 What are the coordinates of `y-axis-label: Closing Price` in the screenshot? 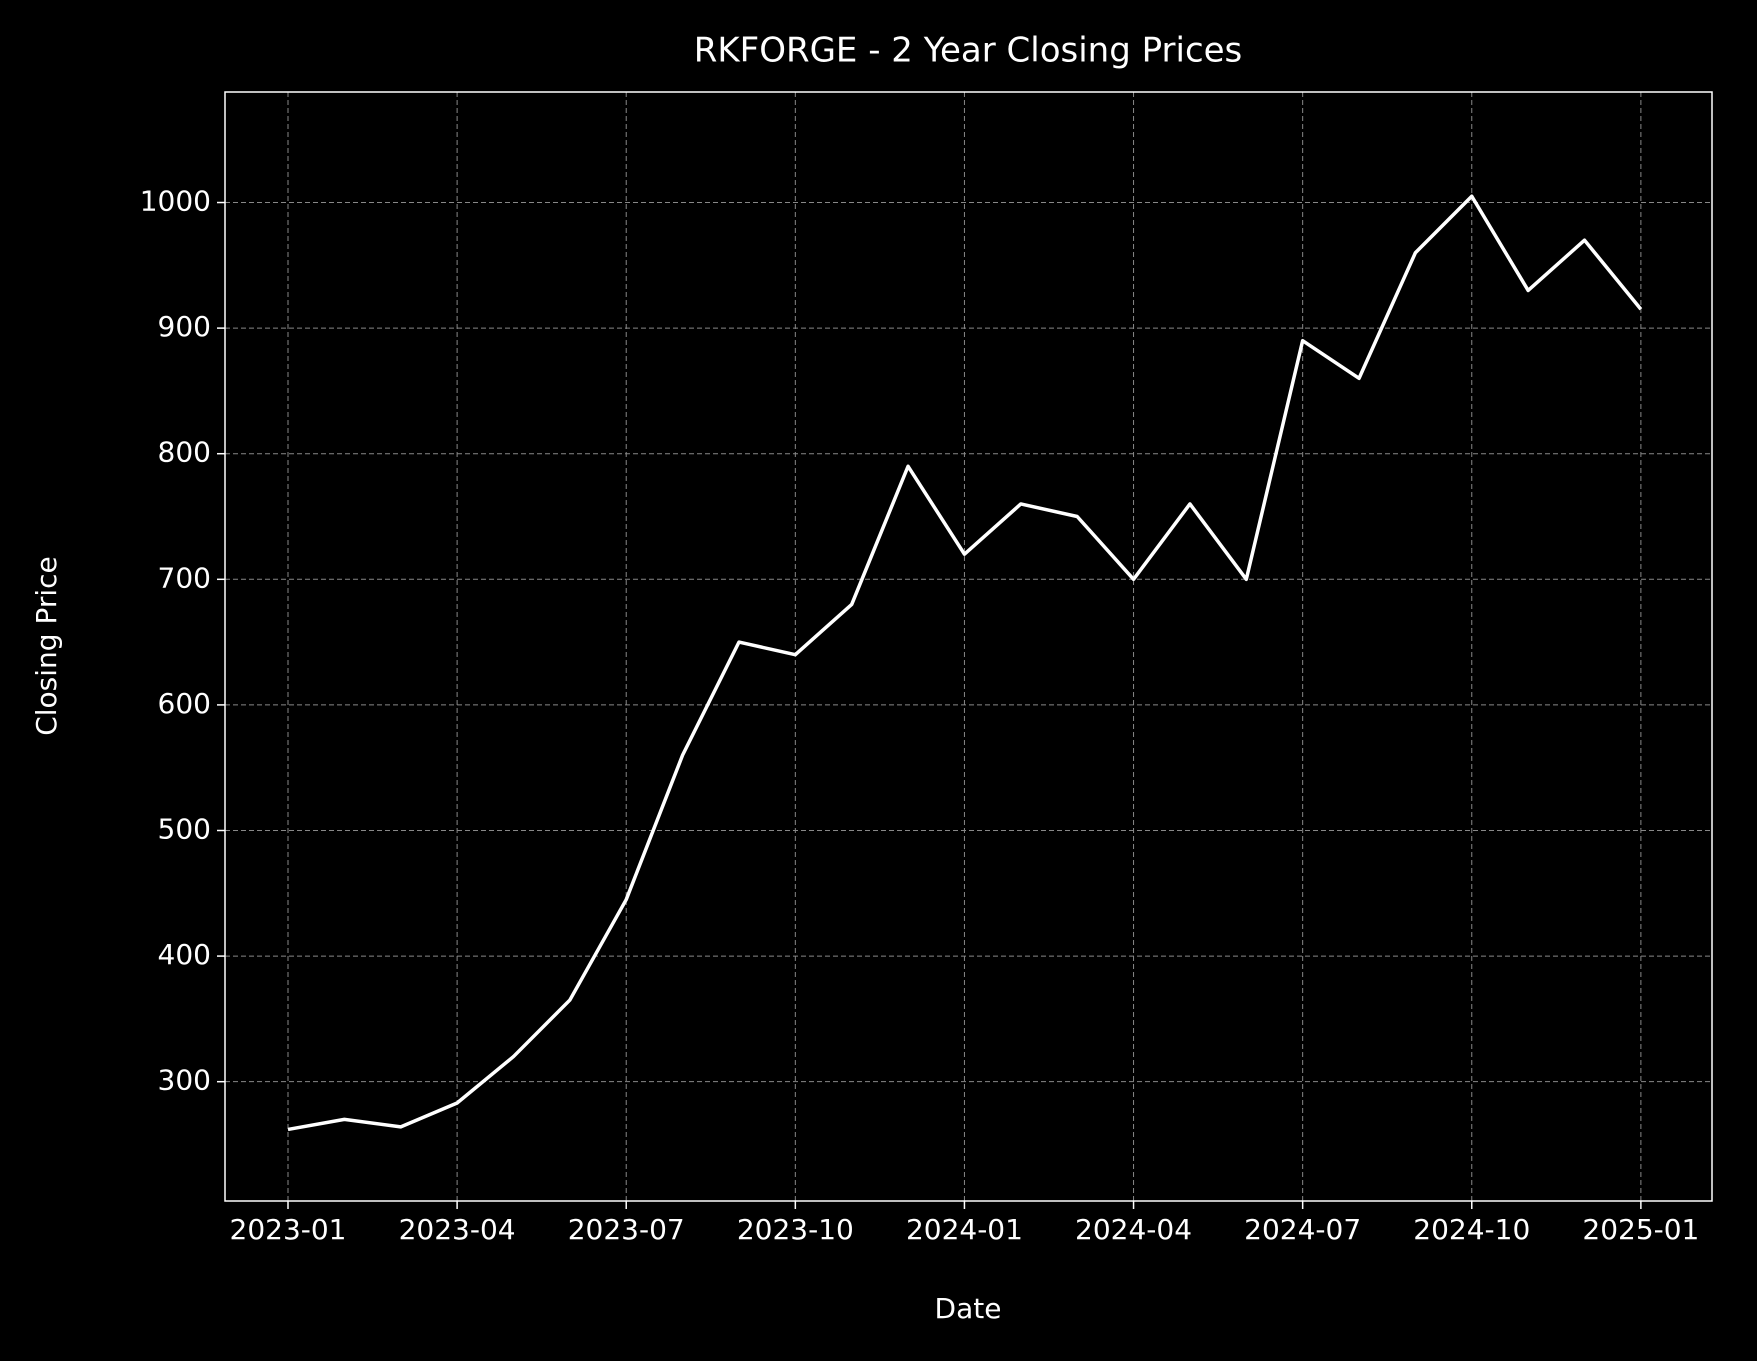 It's located at (46, 646).